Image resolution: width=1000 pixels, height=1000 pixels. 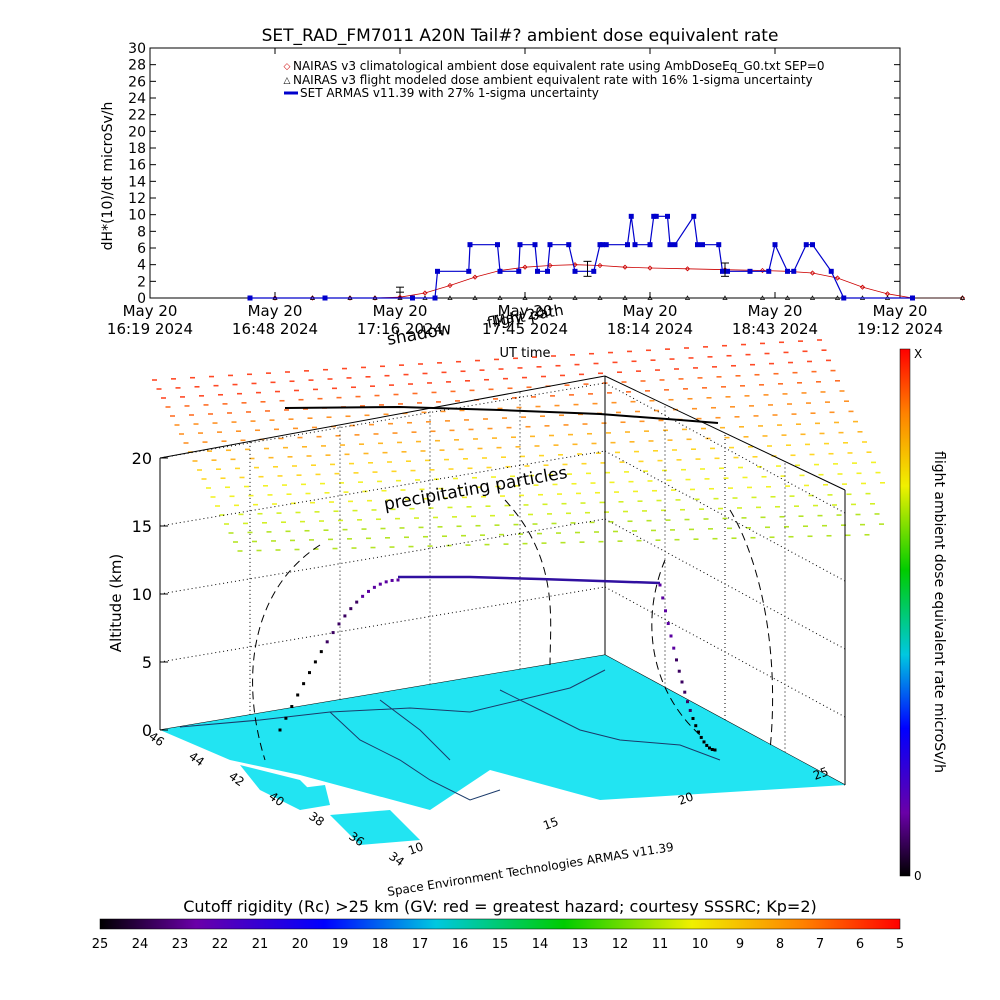 I want to click on dose-colorbar-top-label: X, so click(x=918, y=354).